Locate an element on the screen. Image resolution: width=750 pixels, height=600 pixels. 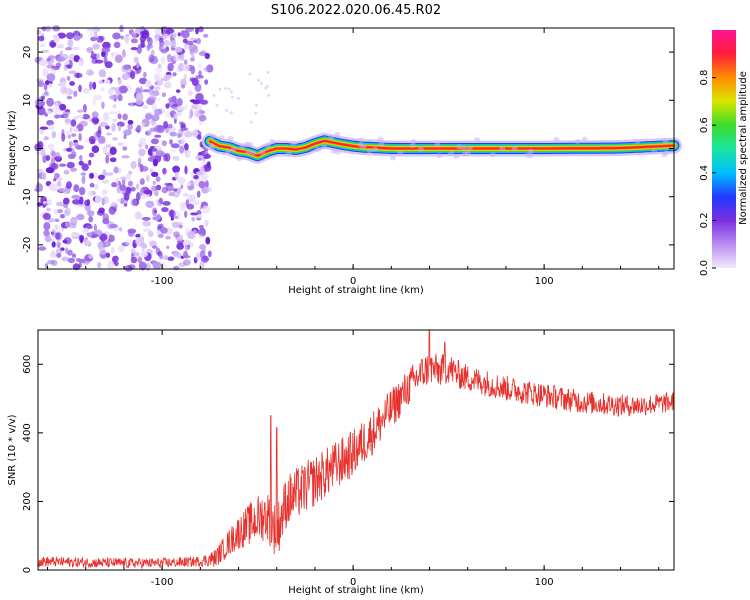
y-tick-label: 400 is located at coordinates (27, 432).